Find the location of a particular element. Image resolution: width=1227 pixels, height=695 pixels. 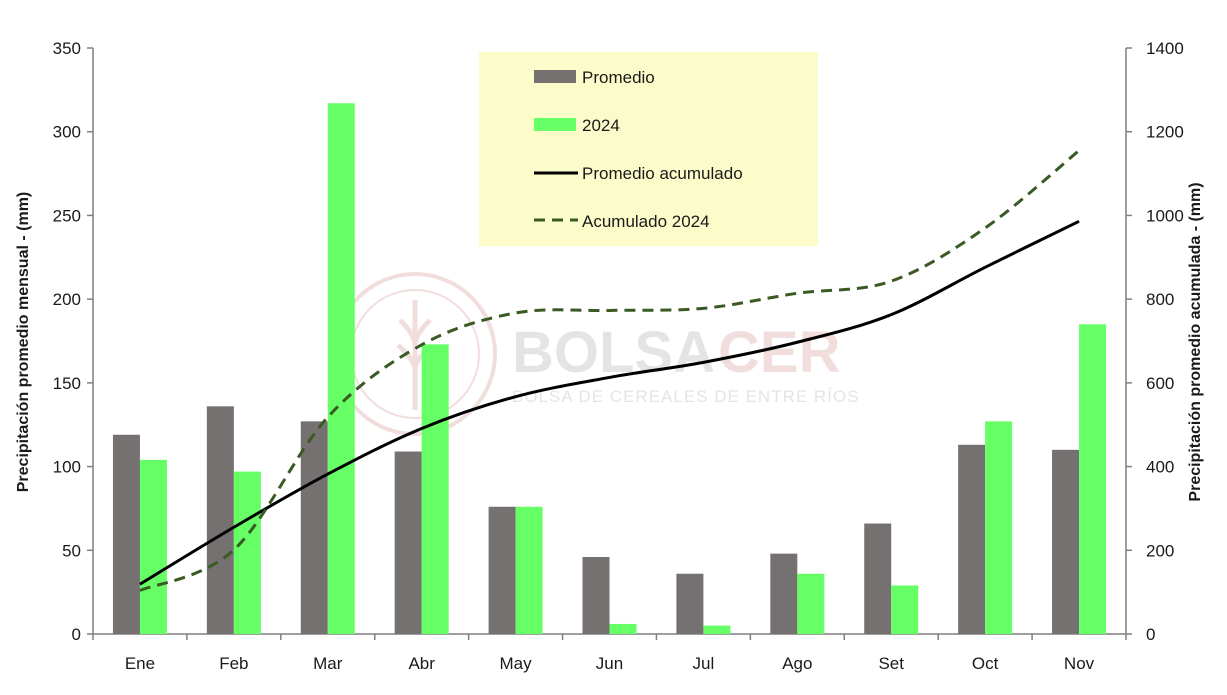

watermark-title-part2: CER is located at coordinates (779, 352).